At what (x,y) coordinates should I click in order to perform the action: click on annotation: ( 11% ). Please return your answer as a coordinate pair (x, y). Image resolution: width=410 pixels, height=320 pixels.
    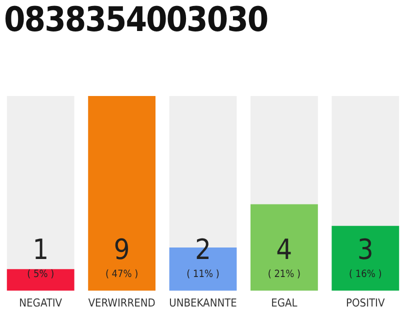
    Looking at the image, I should click on (203, 274).